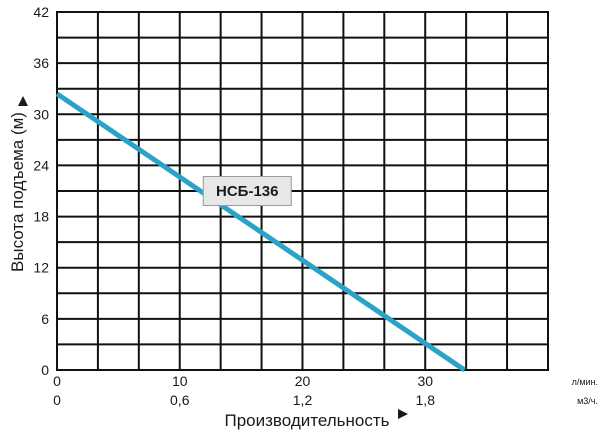 The width and height of the screenshot is (600, 431). Describe the element at coordinates (41, 12) in the screenshot. I see `y-tick-label: 42` at that location.